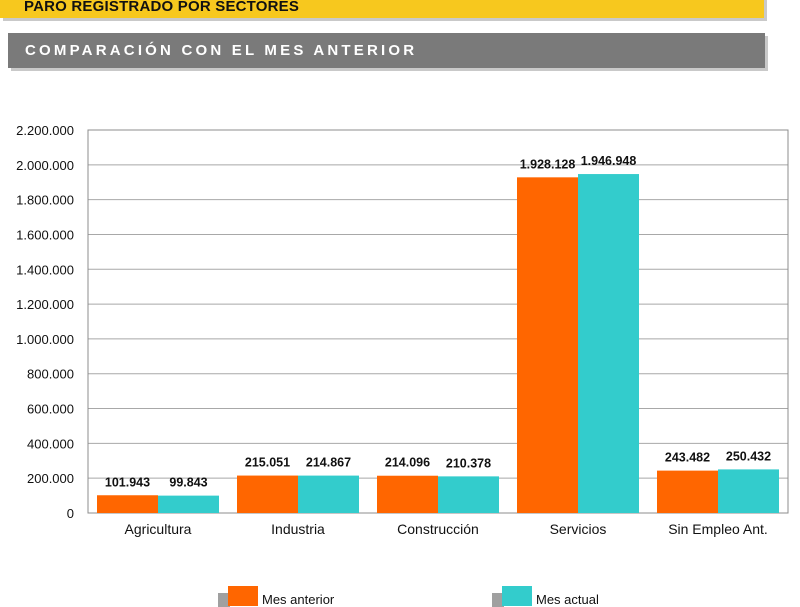  What do you see at coordinates (548, 164) in the screenshot?
I see `data-label: 1.928.128` at bounding box center [548, 164].